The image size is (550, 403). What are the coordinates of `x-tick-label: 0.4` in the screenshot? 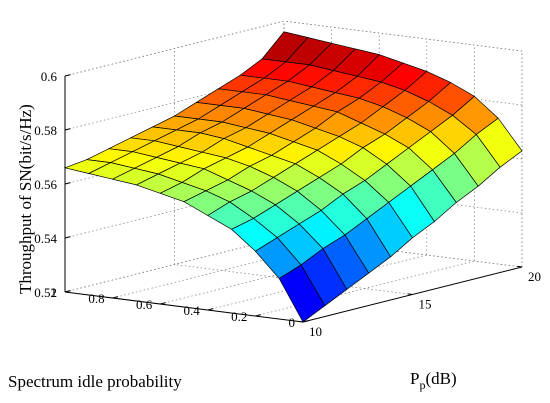 It's located at (192, 310).